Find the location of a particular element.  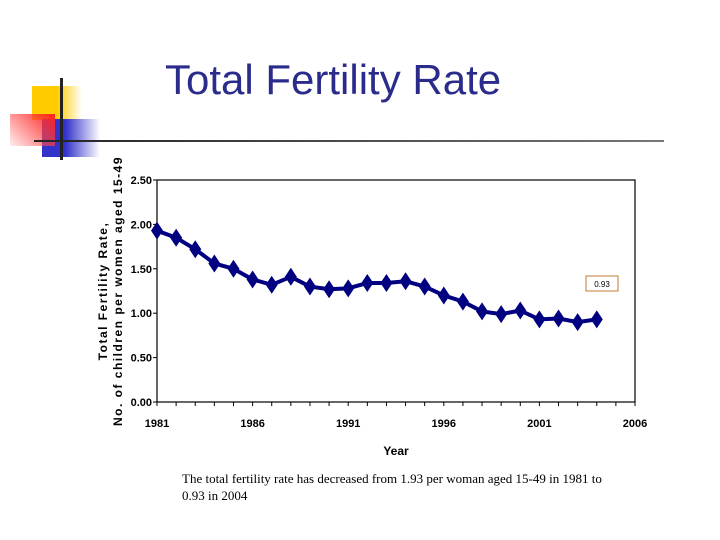

x-tick-label: 2001 is located at coordinates (539, 424).